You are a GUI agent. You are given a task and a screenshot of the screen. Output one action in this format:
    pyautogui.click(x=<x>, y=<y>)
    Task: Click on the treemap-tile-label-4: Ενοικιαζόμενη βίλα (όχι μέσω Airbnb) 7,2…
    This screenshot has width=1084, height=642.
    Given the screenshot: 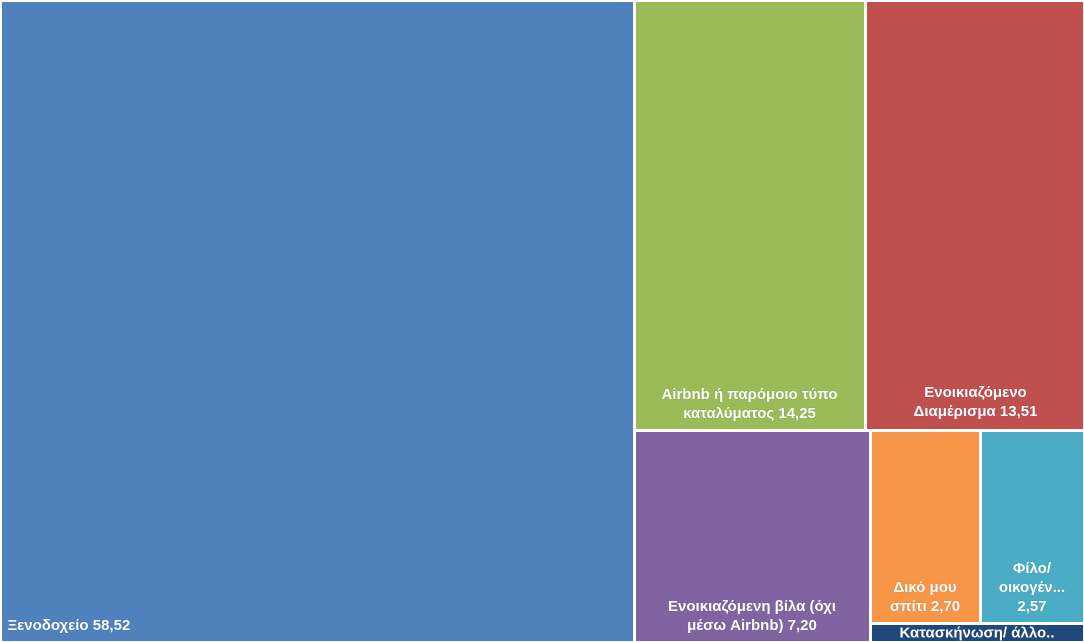 What is the action you would take?
    pyautogui.click(x=752, y=615)
    